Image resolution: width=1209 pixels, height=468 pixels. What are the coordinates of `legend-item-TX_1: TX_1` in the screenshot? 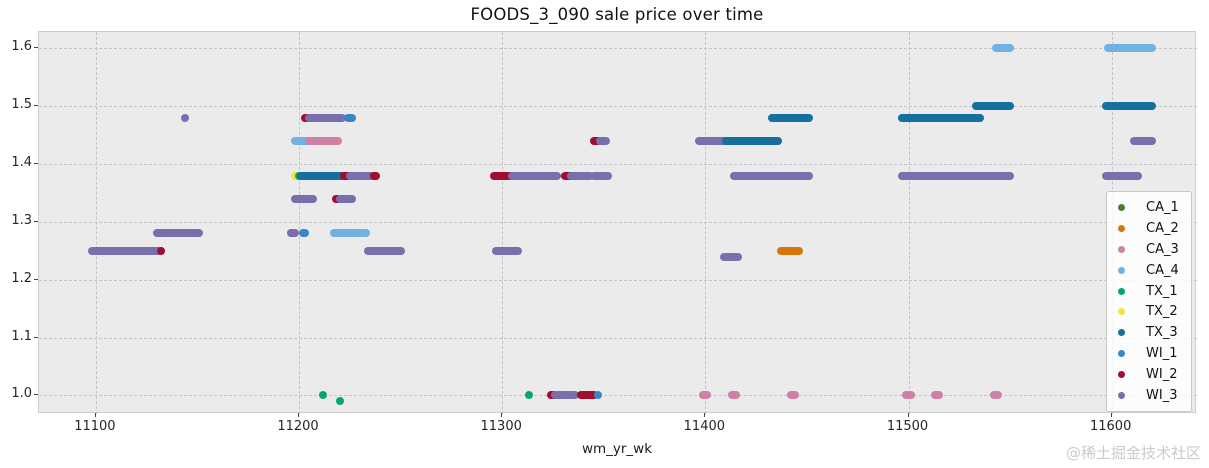 It's located at (1149, 291).